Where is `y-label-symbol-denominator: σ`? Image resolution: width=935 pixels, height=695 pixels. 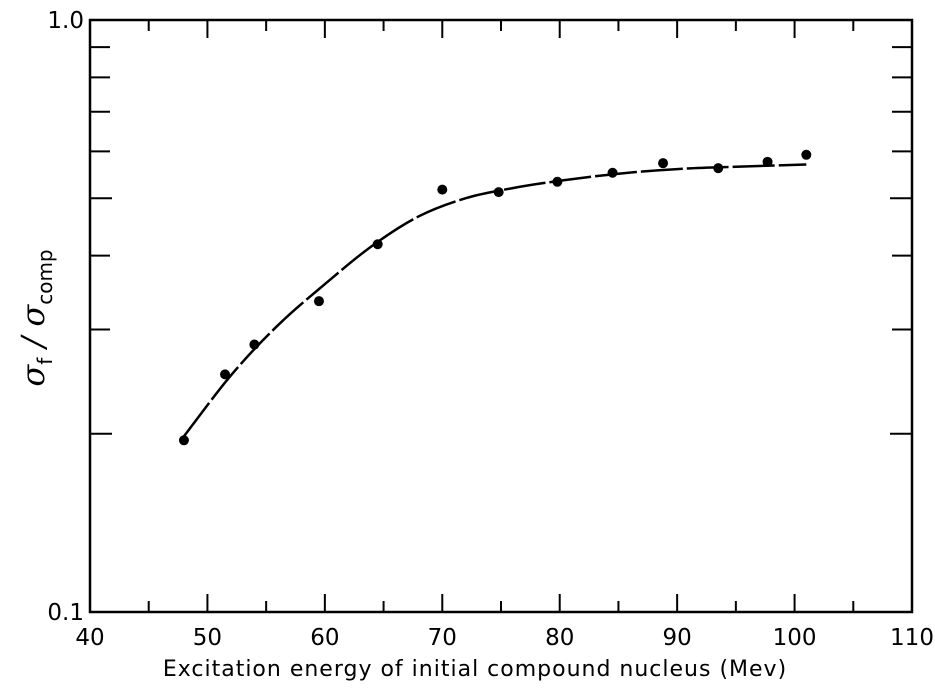 y-label-symbol-denominator: σ is located at coordinates (33, 315).